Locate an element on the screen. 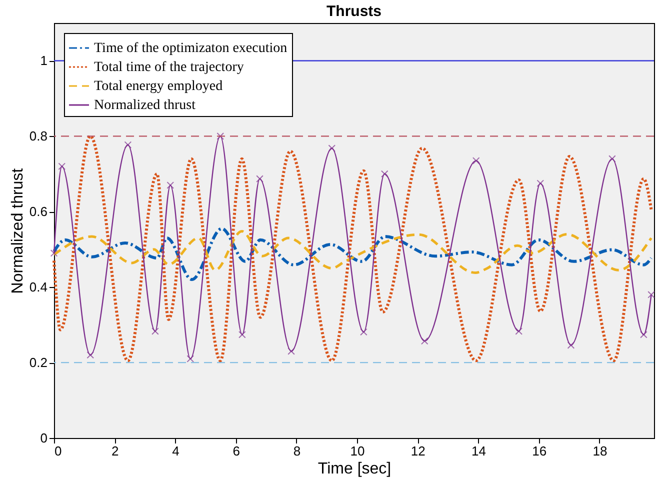 The image size is (672, 493). x-tick-label: 0 is located at coordinates (58, 451).